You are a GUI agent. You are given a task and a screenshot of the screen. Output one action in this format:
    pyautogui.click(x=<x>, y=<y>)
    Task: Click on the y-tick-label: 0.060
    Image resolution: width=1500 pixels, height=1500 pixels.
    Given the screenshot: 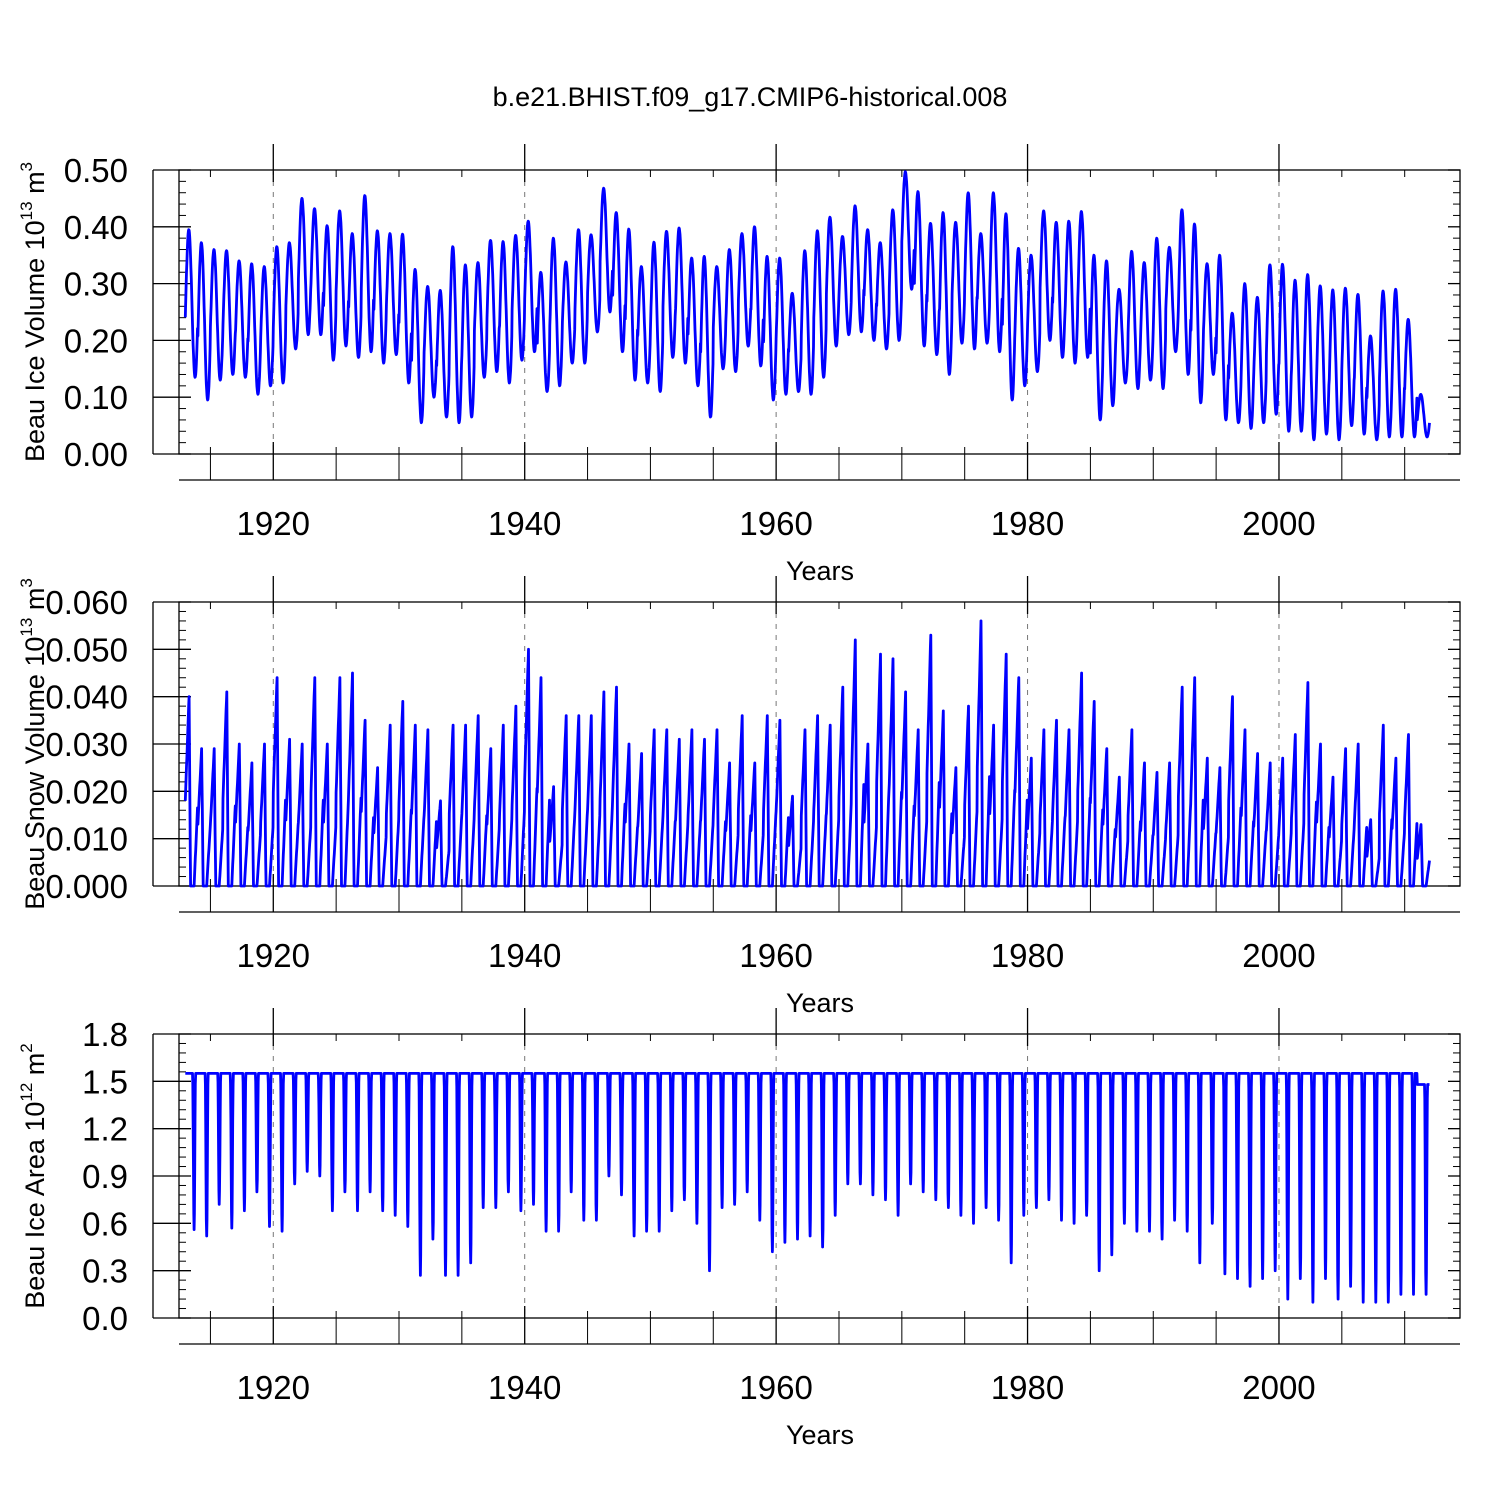 What is the action you would take?
    pyautogui.click(x=86, y=602)
    